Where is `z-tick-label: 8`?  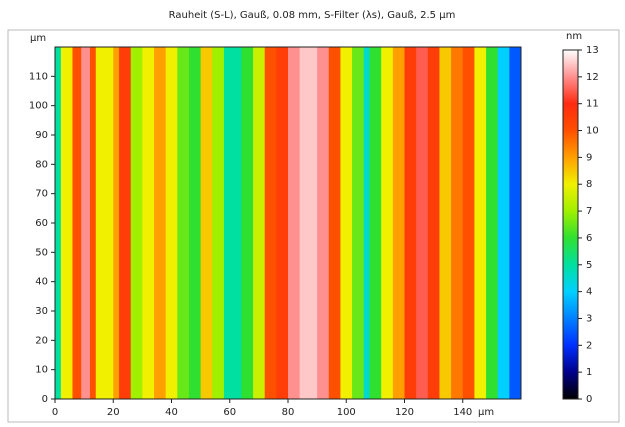
z-tick-label: 8 is located at coordinates (589, 184).